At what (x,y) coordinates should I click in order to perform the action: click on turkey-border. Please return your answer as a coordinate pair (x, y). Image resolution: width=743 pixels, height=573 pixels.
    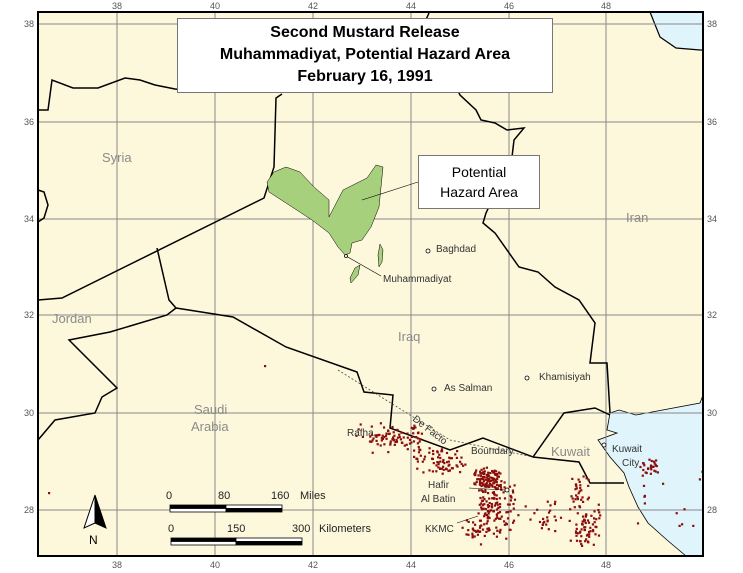
    Looking at the image, I should click on (112, 94).